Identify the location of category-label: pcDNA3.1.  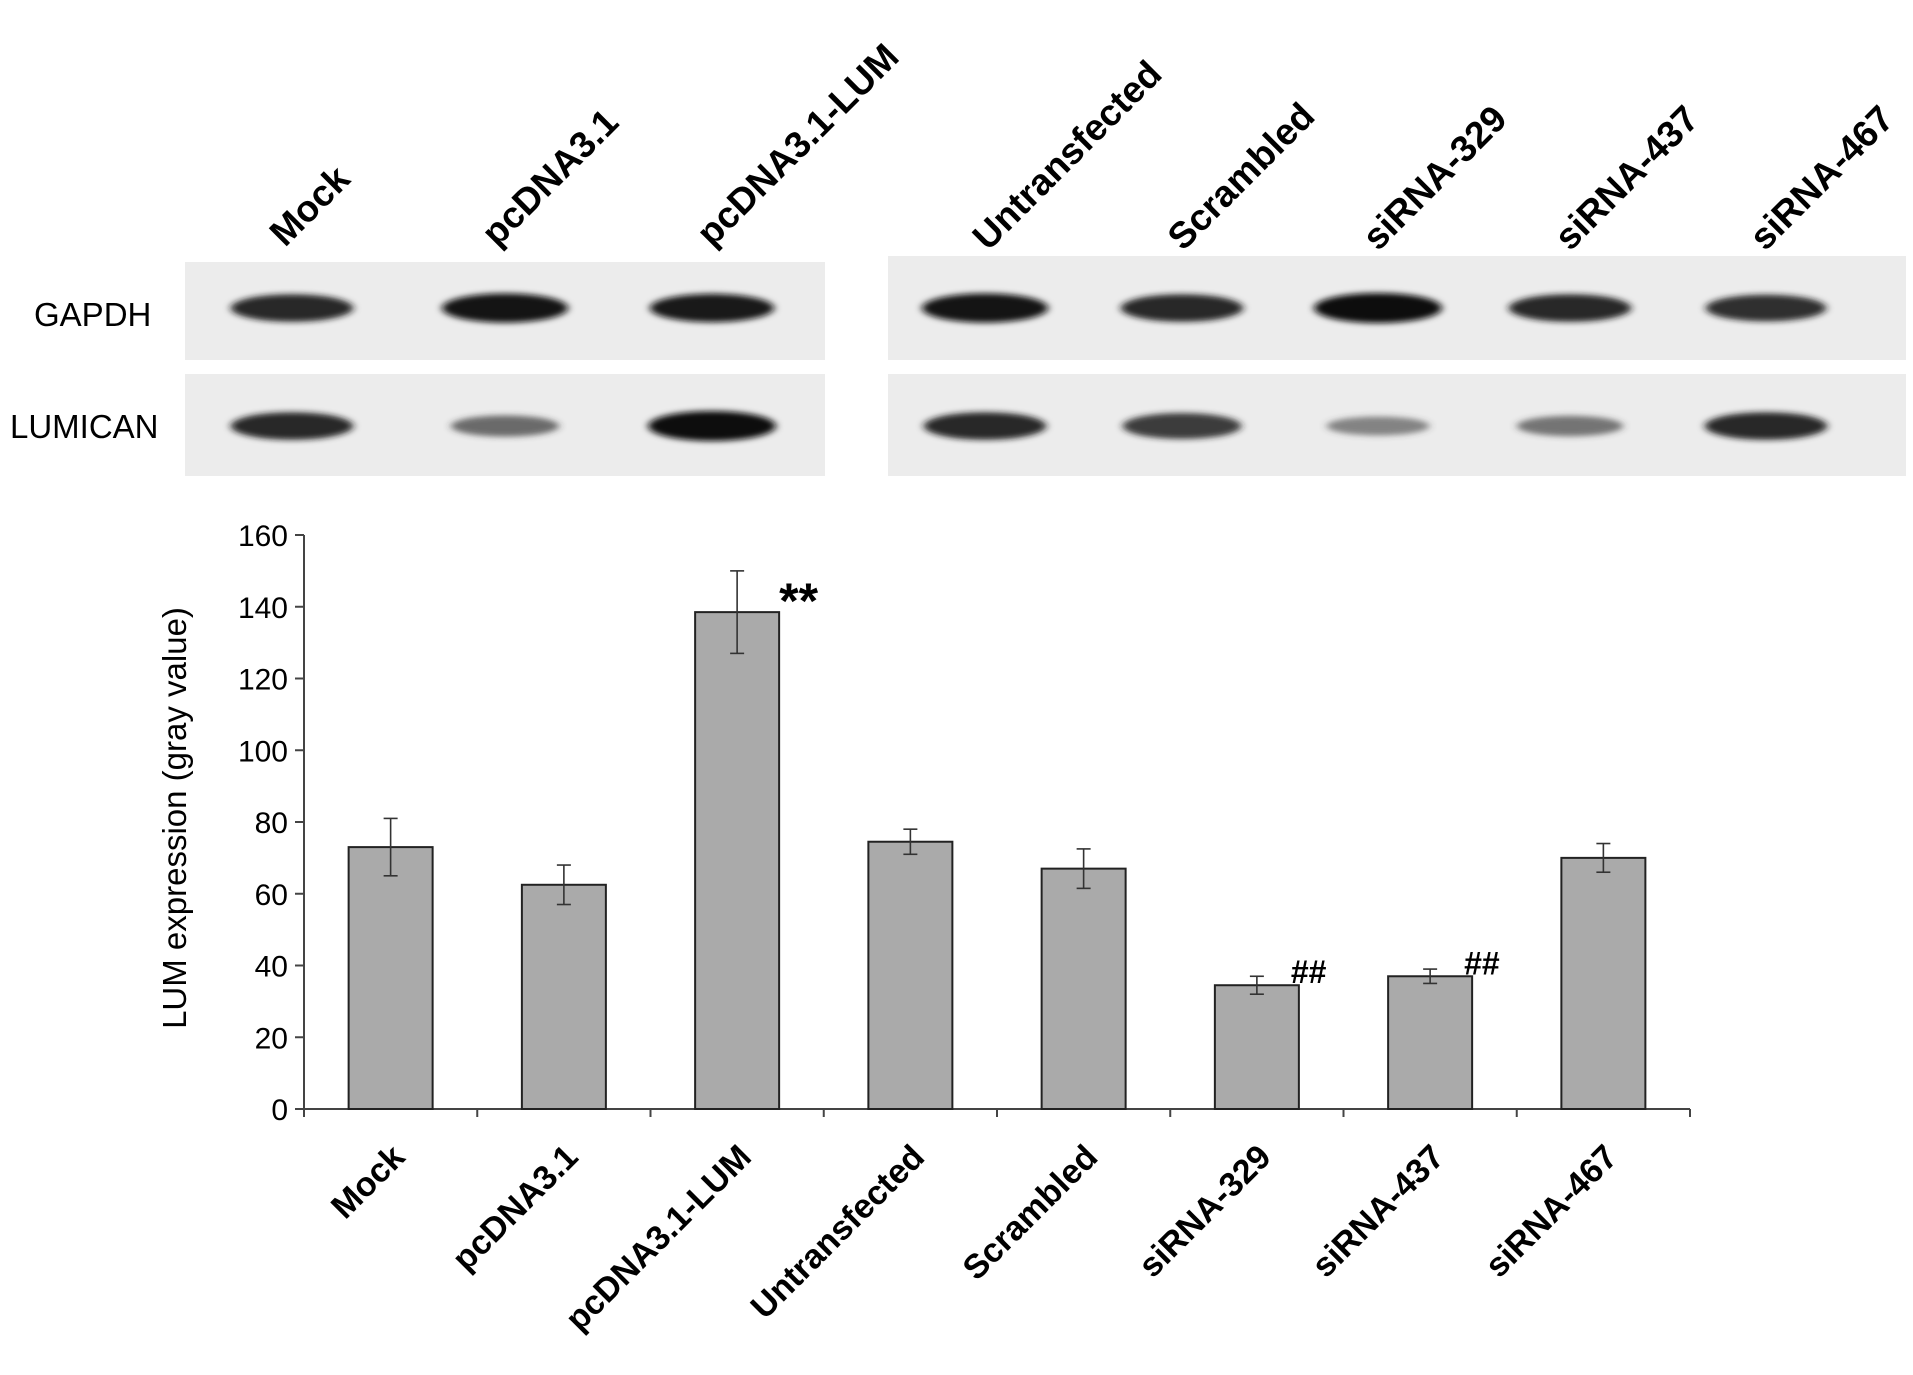
(515, 1208).